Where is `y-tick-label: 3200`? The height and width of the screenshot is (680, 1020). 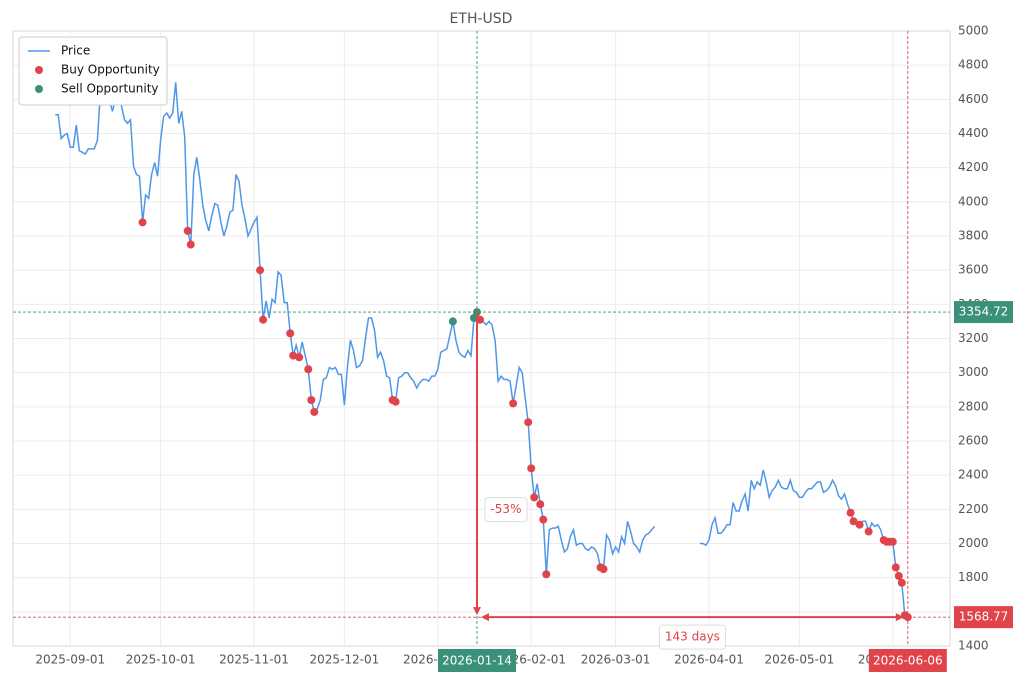 y-tick-label: 3200 is located at coordinates (973, 338).